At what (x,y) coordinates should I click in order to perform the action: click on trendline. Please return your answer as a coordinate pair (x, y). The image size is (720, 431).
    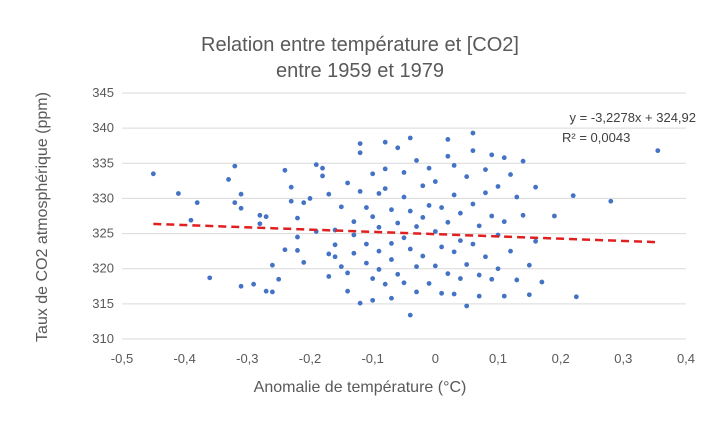
    Looking at the image, I should click on (405, 233).